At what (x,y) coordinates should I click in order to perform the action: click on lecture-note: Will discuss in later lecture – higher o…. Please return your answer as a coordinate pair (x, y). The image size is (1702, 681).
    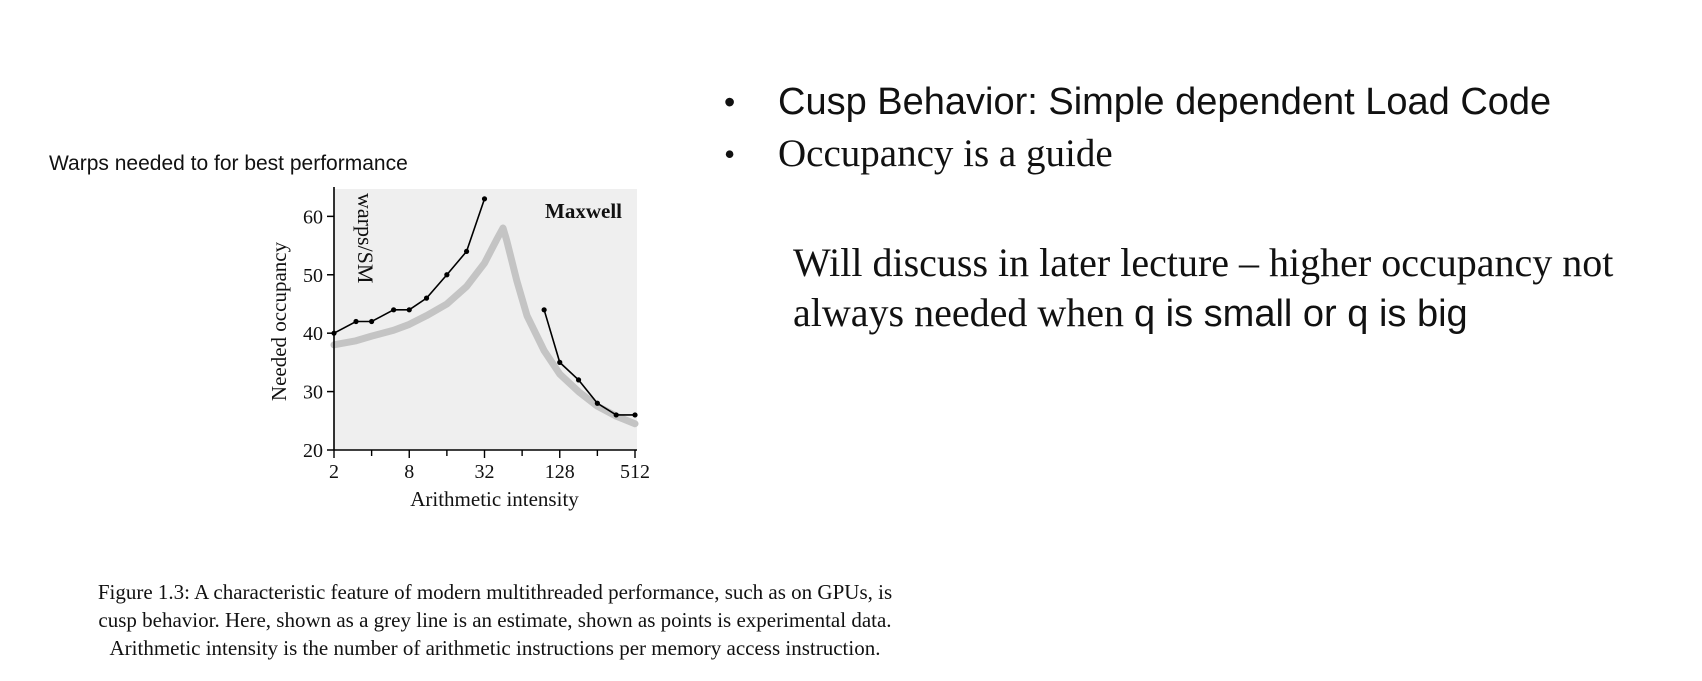
    Looking at the image, I should click on (1245, 288).